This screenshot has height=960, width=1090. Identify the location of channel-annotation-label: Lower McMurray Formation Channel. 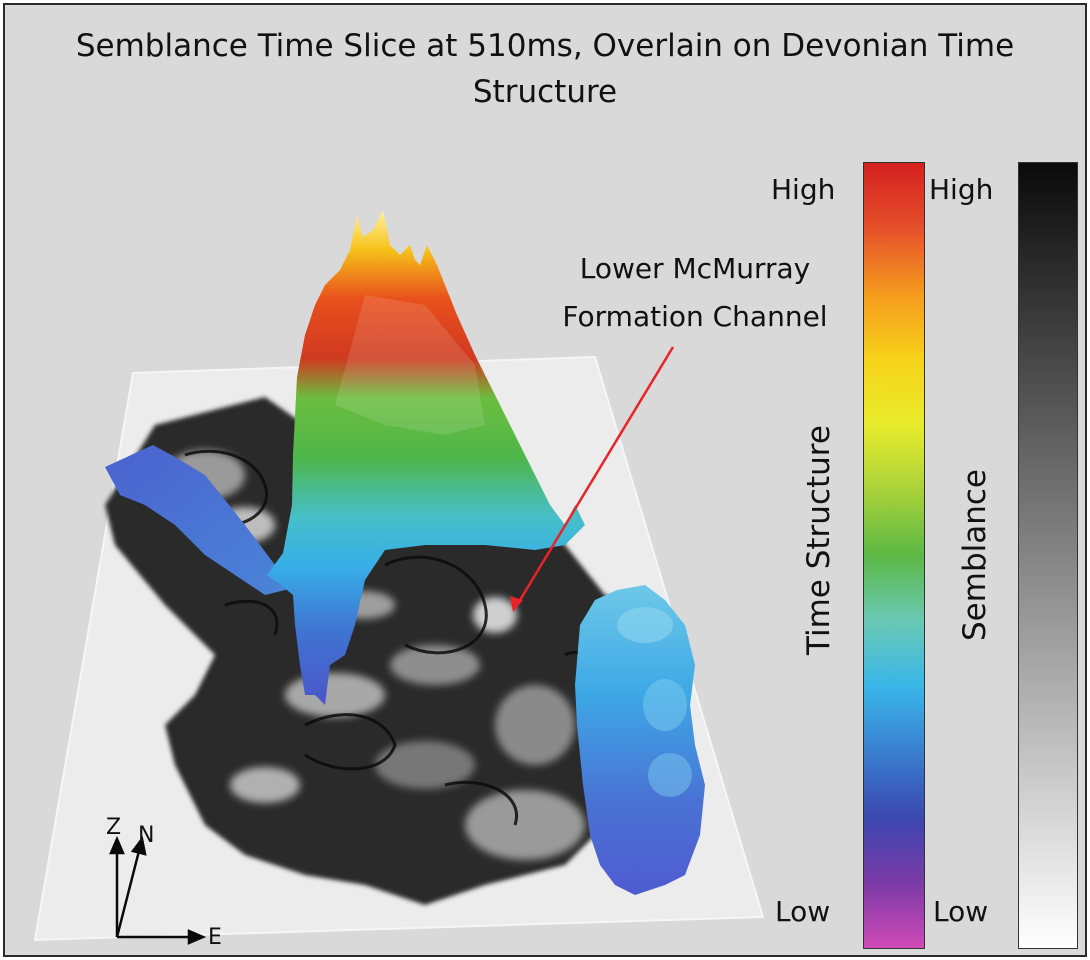
(695, 293).